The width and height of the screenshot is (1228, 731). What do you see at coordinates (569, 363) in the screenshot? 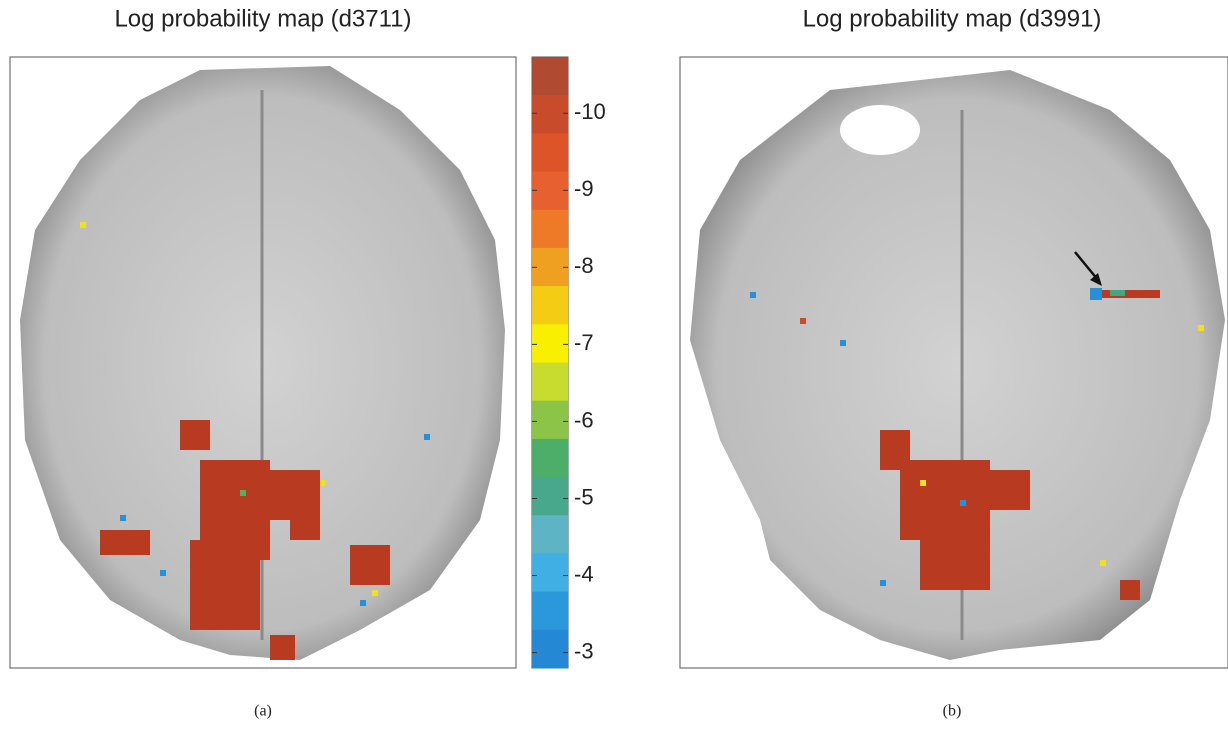
I see `colorbar: -10 -9 -8 -7 -6 -5 -4 -3` at bounding box center [569, 363].